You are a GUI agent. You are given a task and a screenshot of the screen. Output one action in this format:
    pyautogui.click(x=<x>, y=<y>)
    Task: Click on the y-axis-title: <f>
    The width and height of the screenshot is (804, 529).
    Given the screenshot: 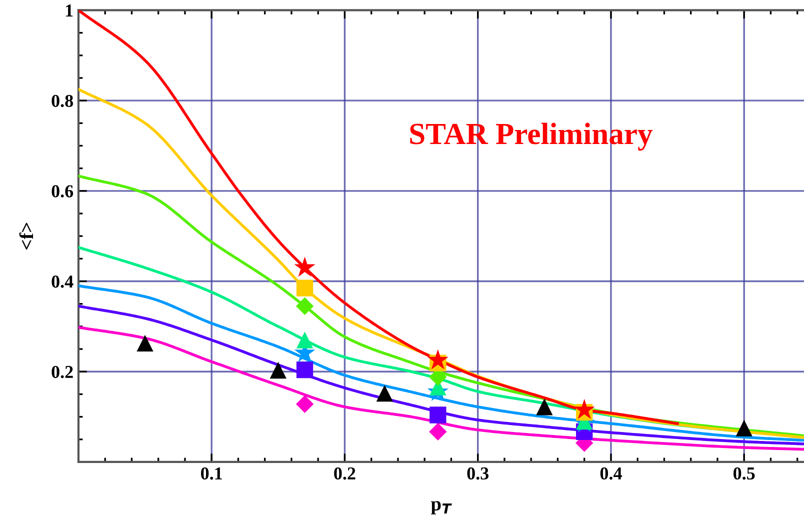 What is the action you would take?
    pyautogui.click(x=26, y=236)
    